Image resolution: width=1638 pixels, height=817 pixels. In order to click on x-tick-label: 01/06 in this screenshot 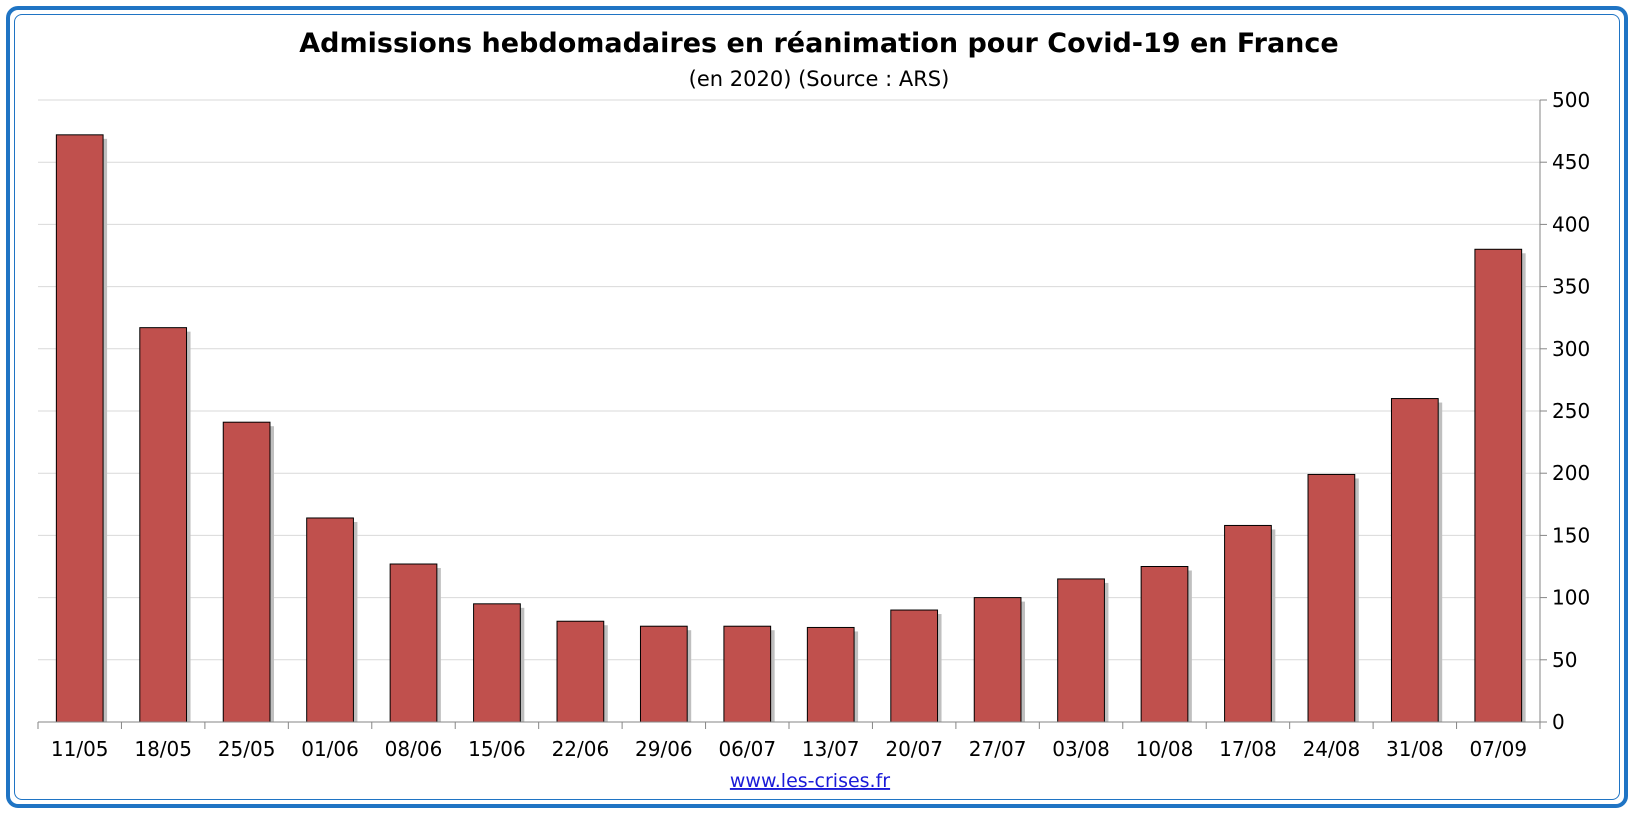, I will do `click(330, 749)`.